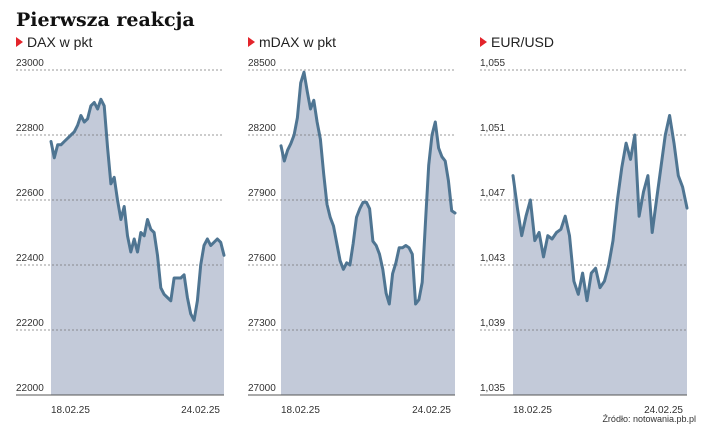  I want to click on dax-x-label-start: 18.02.25, so click(70, 410).